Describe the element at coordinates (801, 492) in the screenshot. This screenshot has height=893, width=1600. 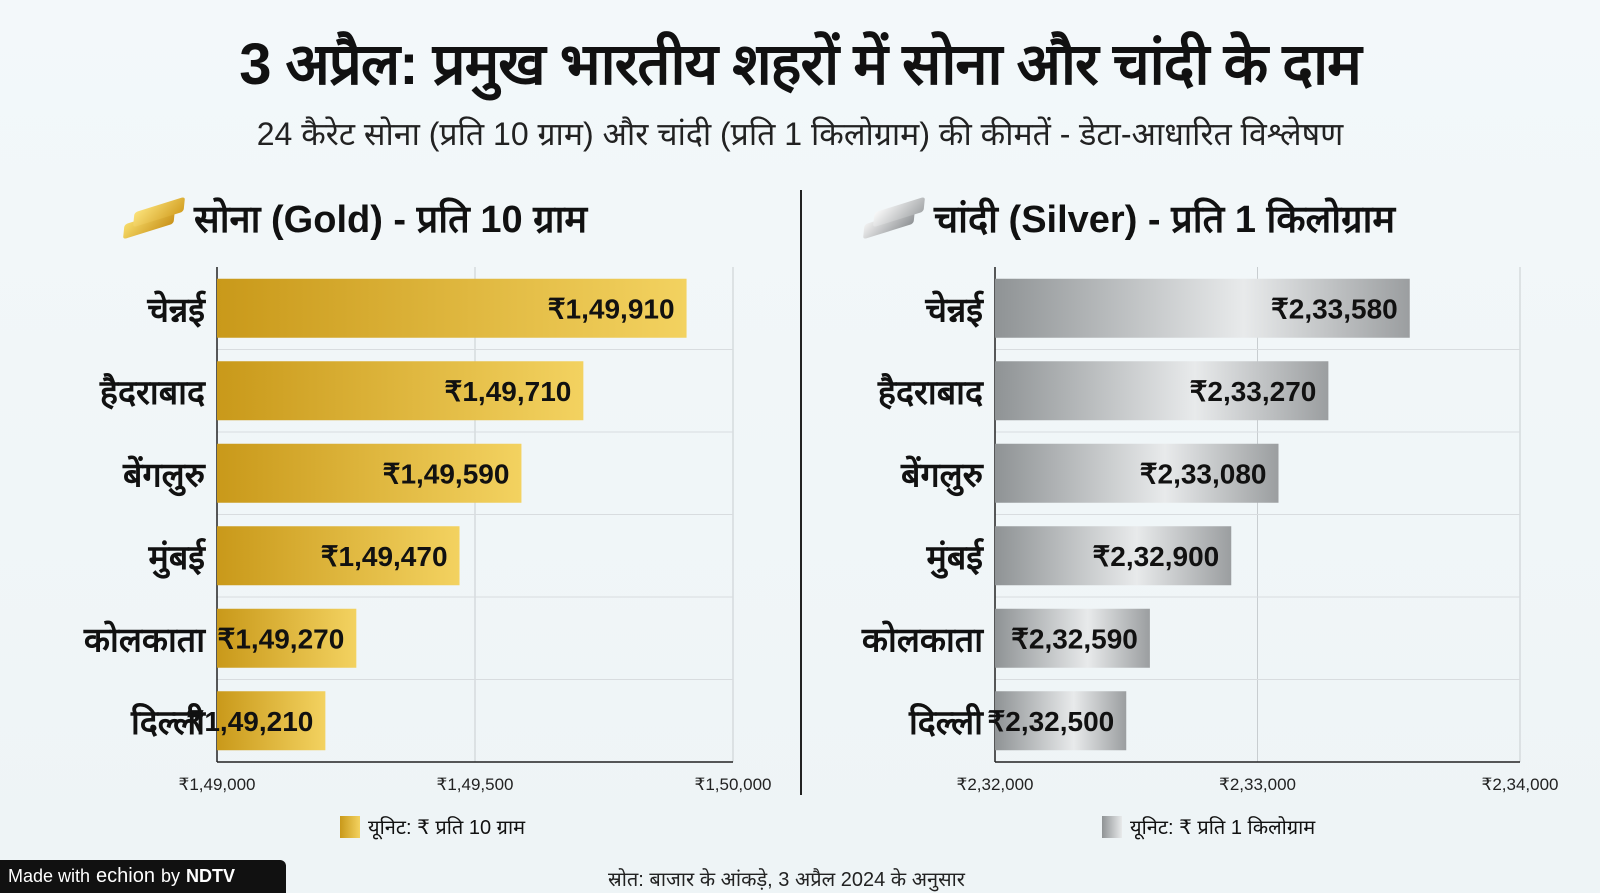
I see `panel-divider` at that location.